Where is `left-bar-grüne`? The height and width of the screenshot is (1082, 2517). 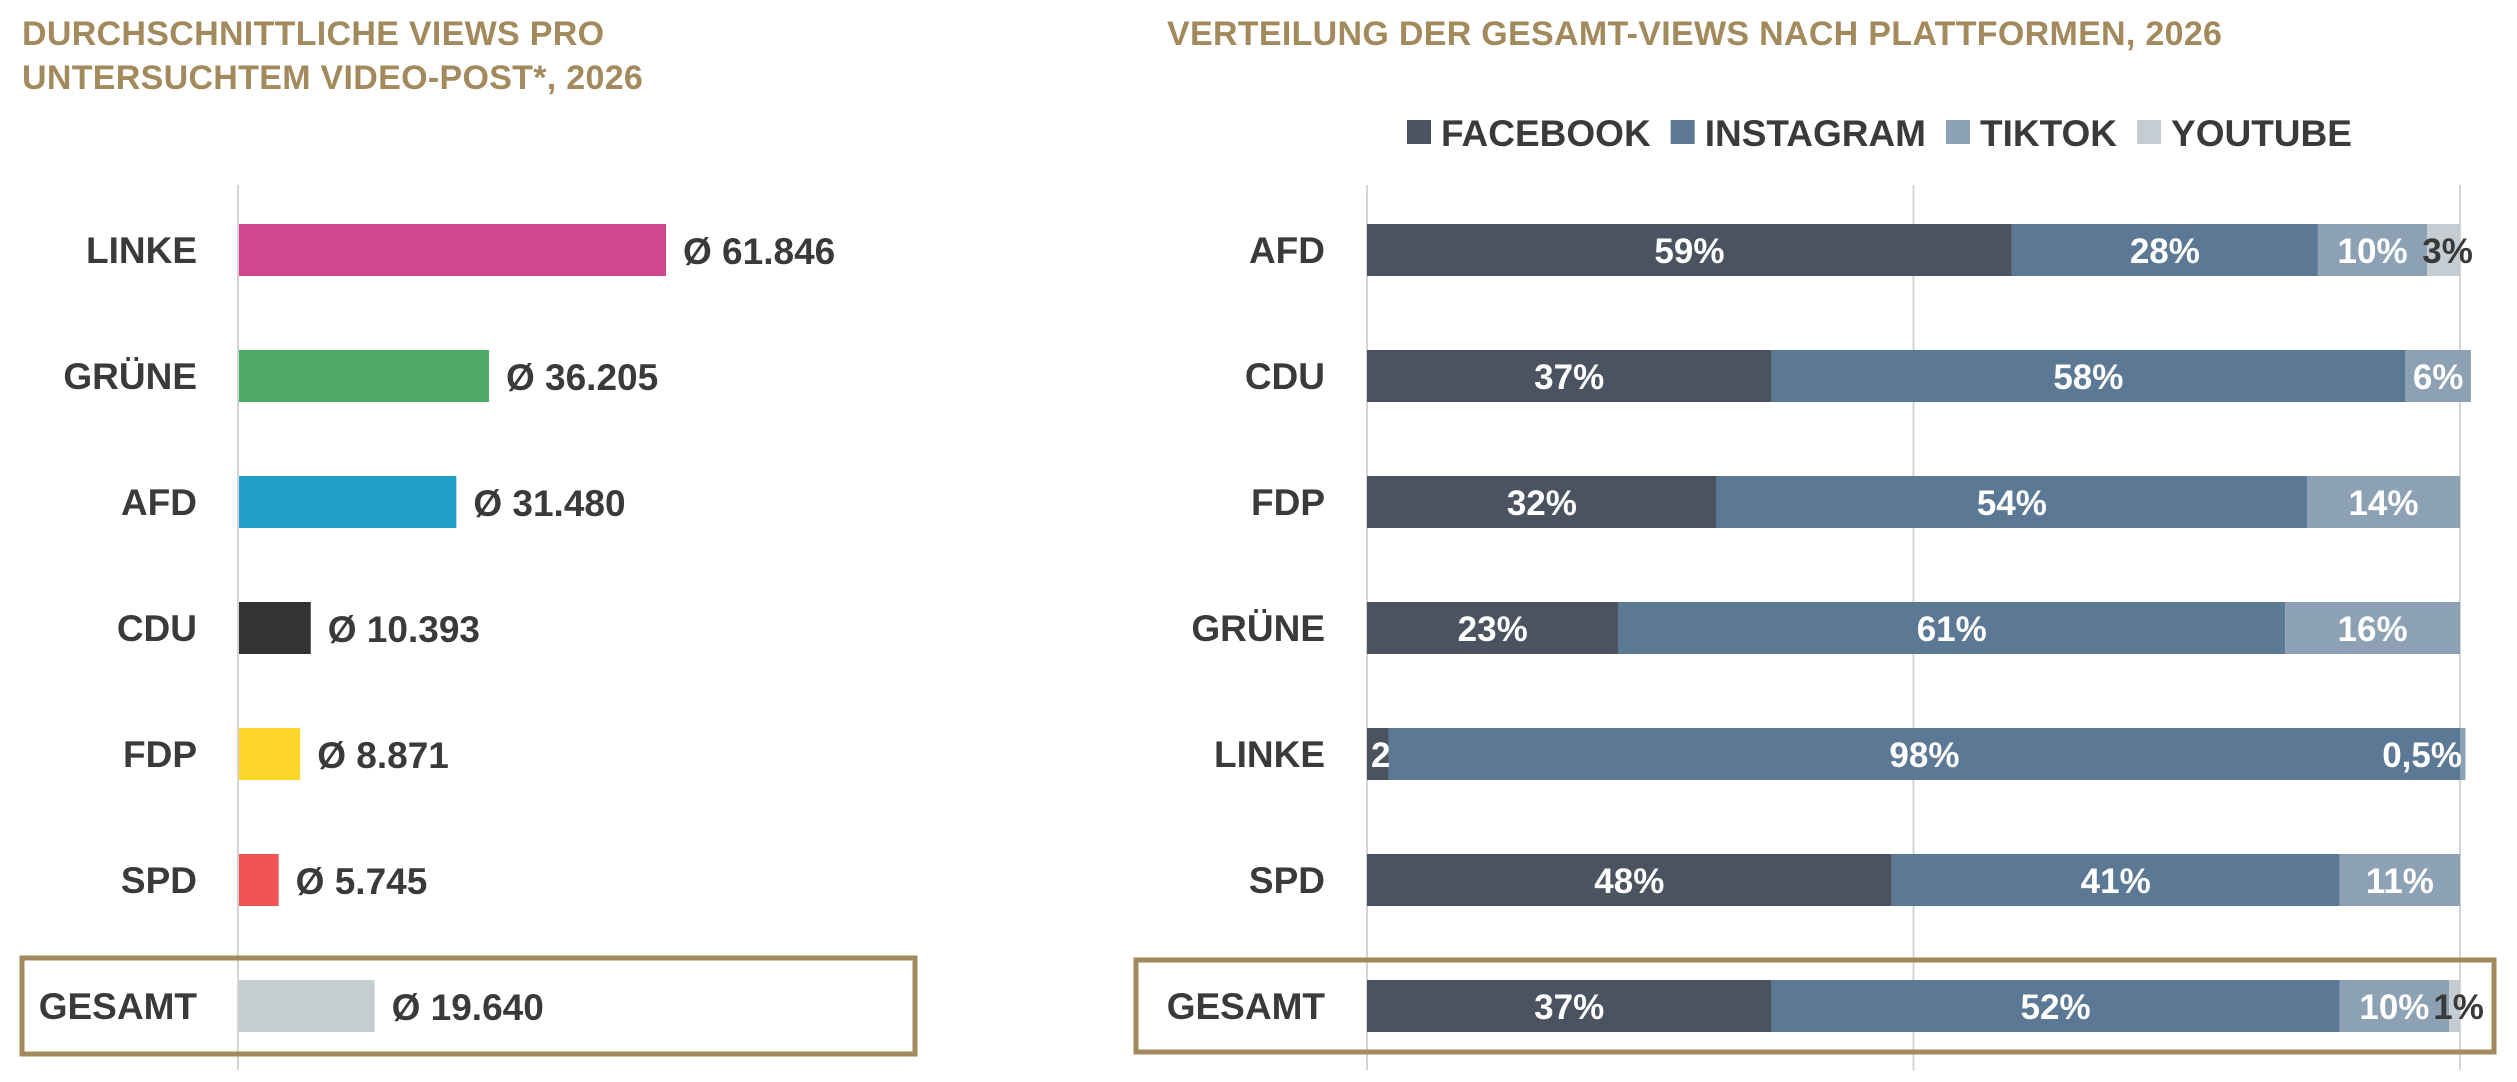
left-bar-grüne is located at coordinates (364, 376).